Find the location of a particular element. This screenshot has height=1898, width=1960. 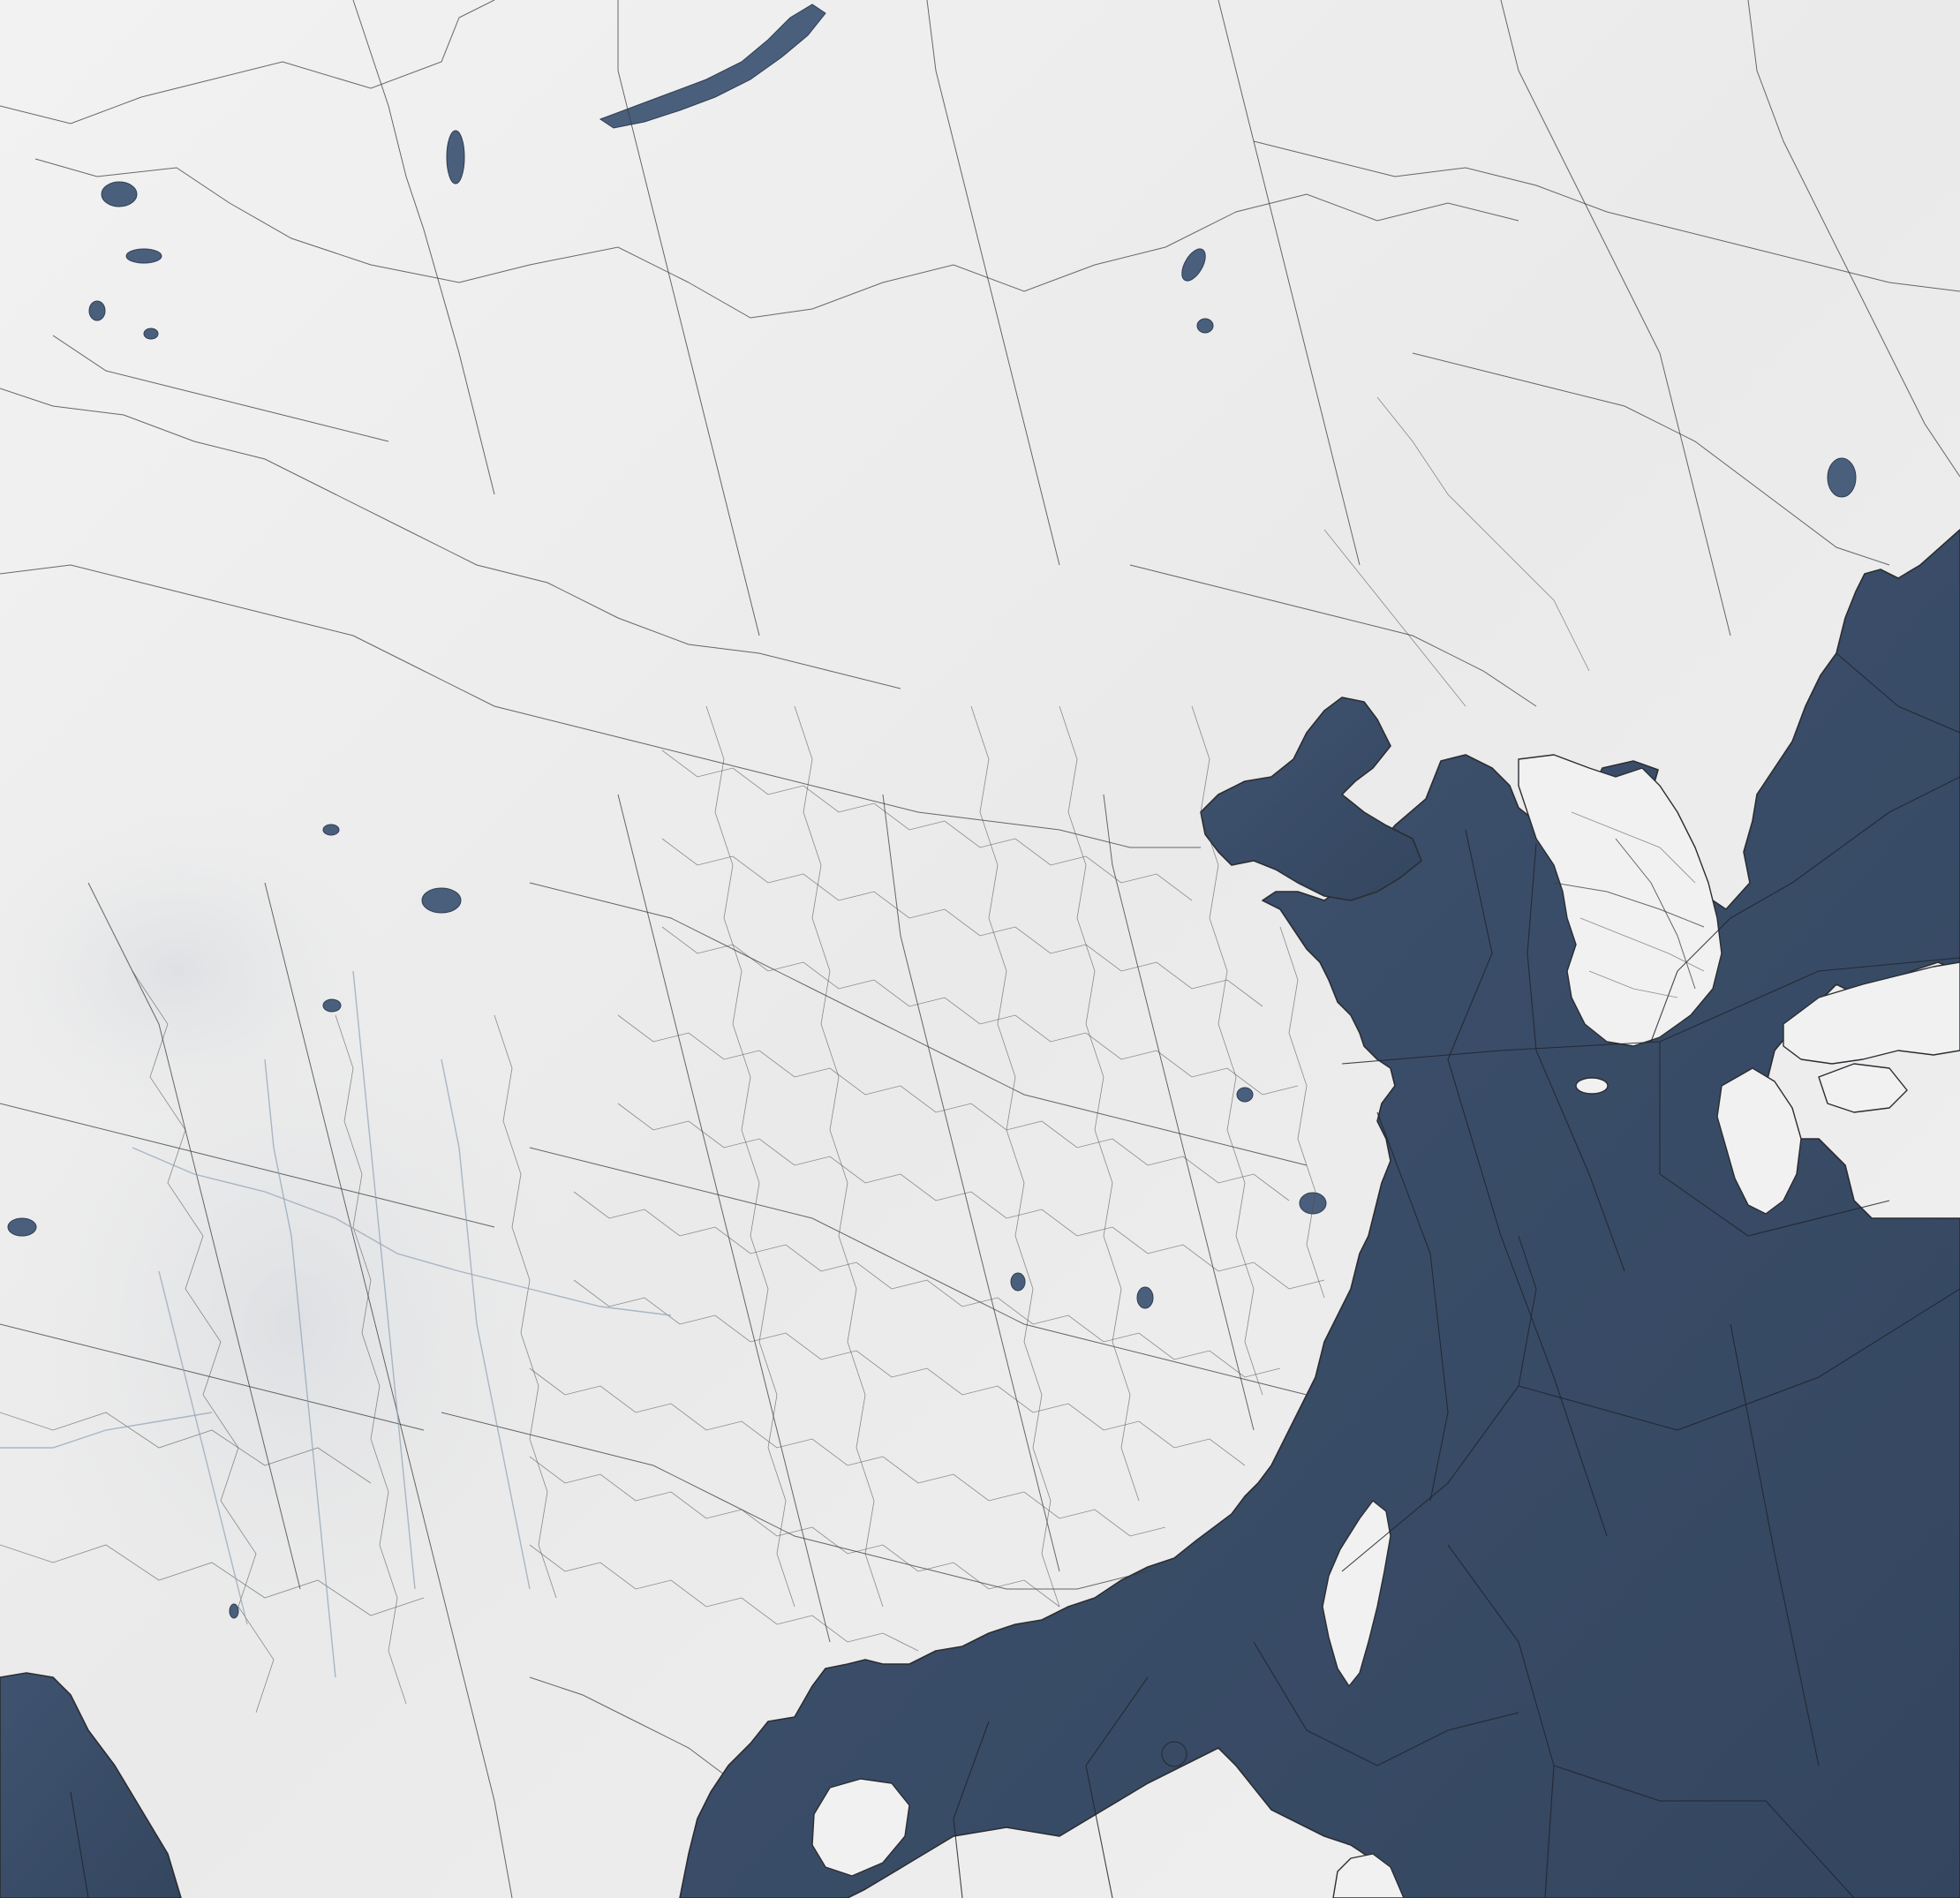

hainan-island is located at coordinates (860, 1827).